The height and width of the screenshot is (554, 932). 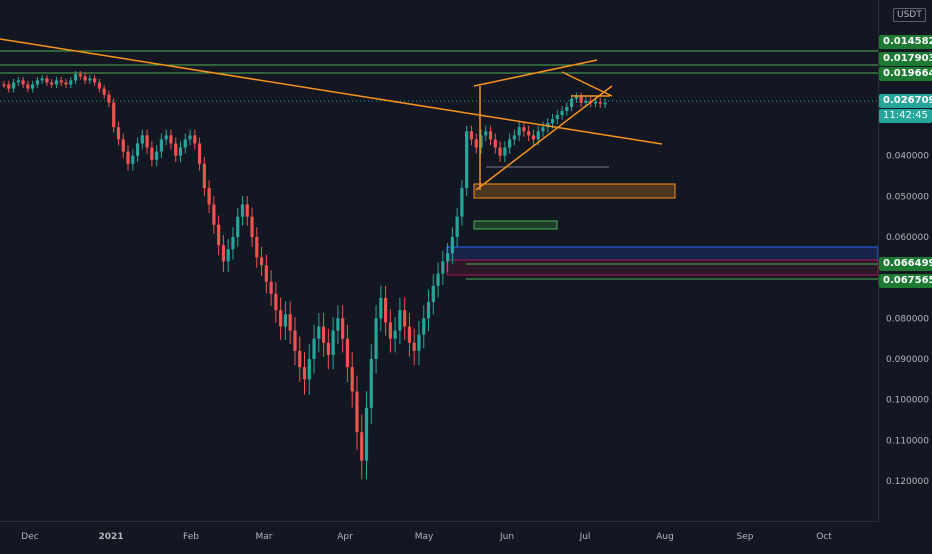 What do you see at coordinates (535, 73) in the screenshot?
I see `channel-top` at bounding box center [535, 73].